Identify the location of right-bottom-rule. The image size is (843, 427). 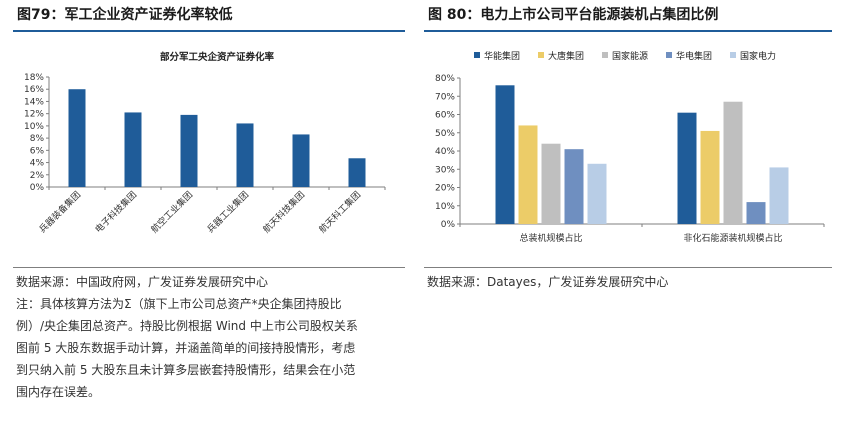
(628, 267).